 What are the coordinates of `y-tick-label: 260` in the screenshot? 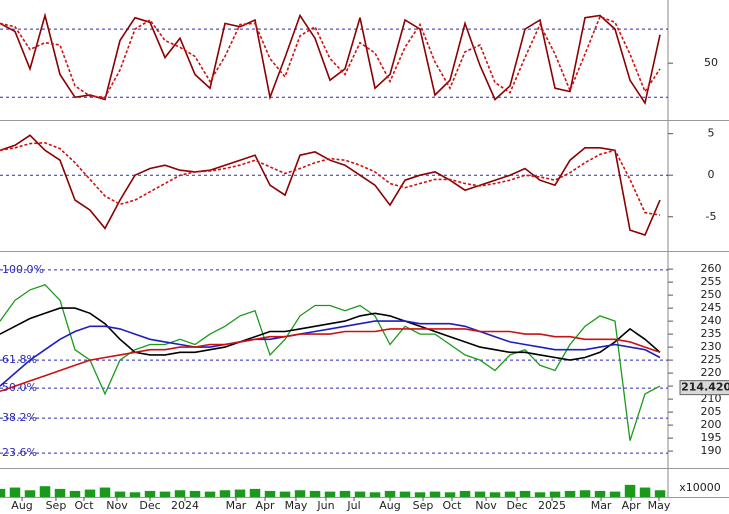 It's located at (711, 268).